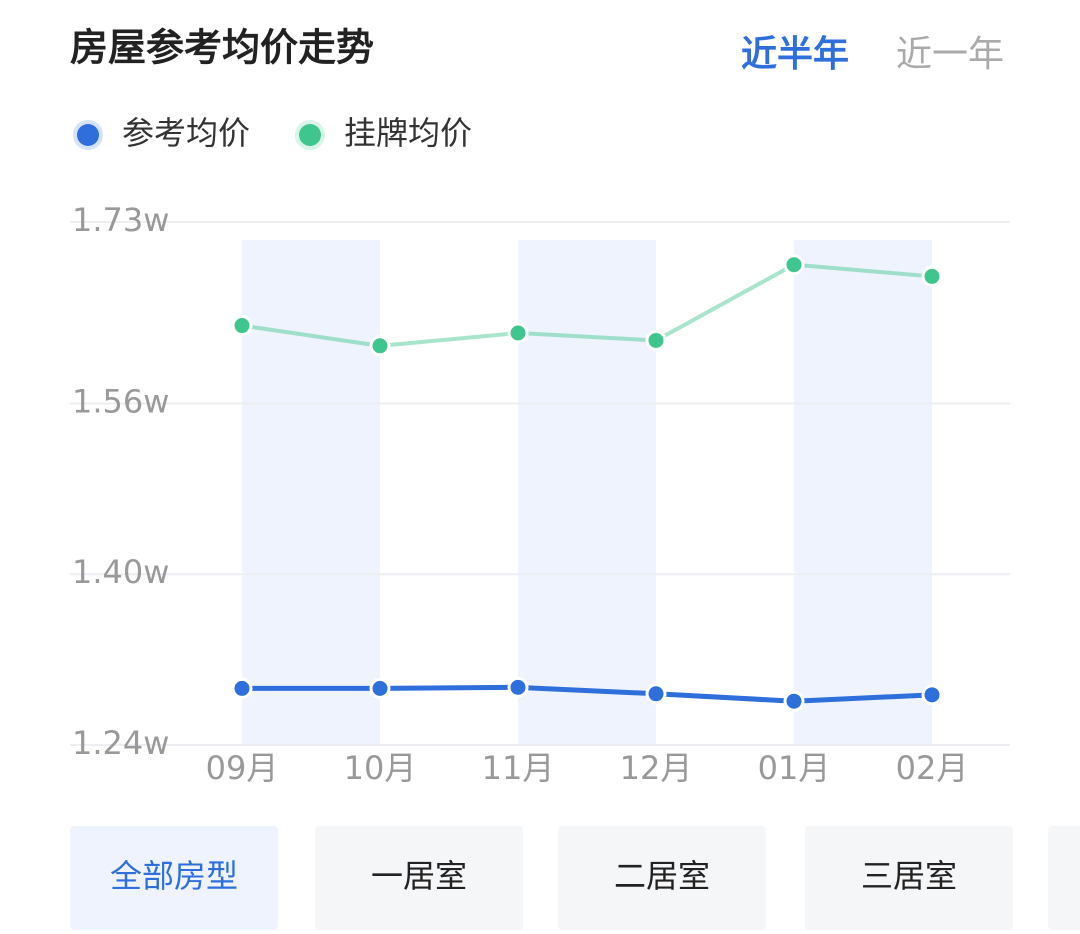 The image size is (1080, 934). What do you see at coordinates (794, 768) in the screenshot?
I see `x-tick-label: 01月` at bounding box center [794, 768].